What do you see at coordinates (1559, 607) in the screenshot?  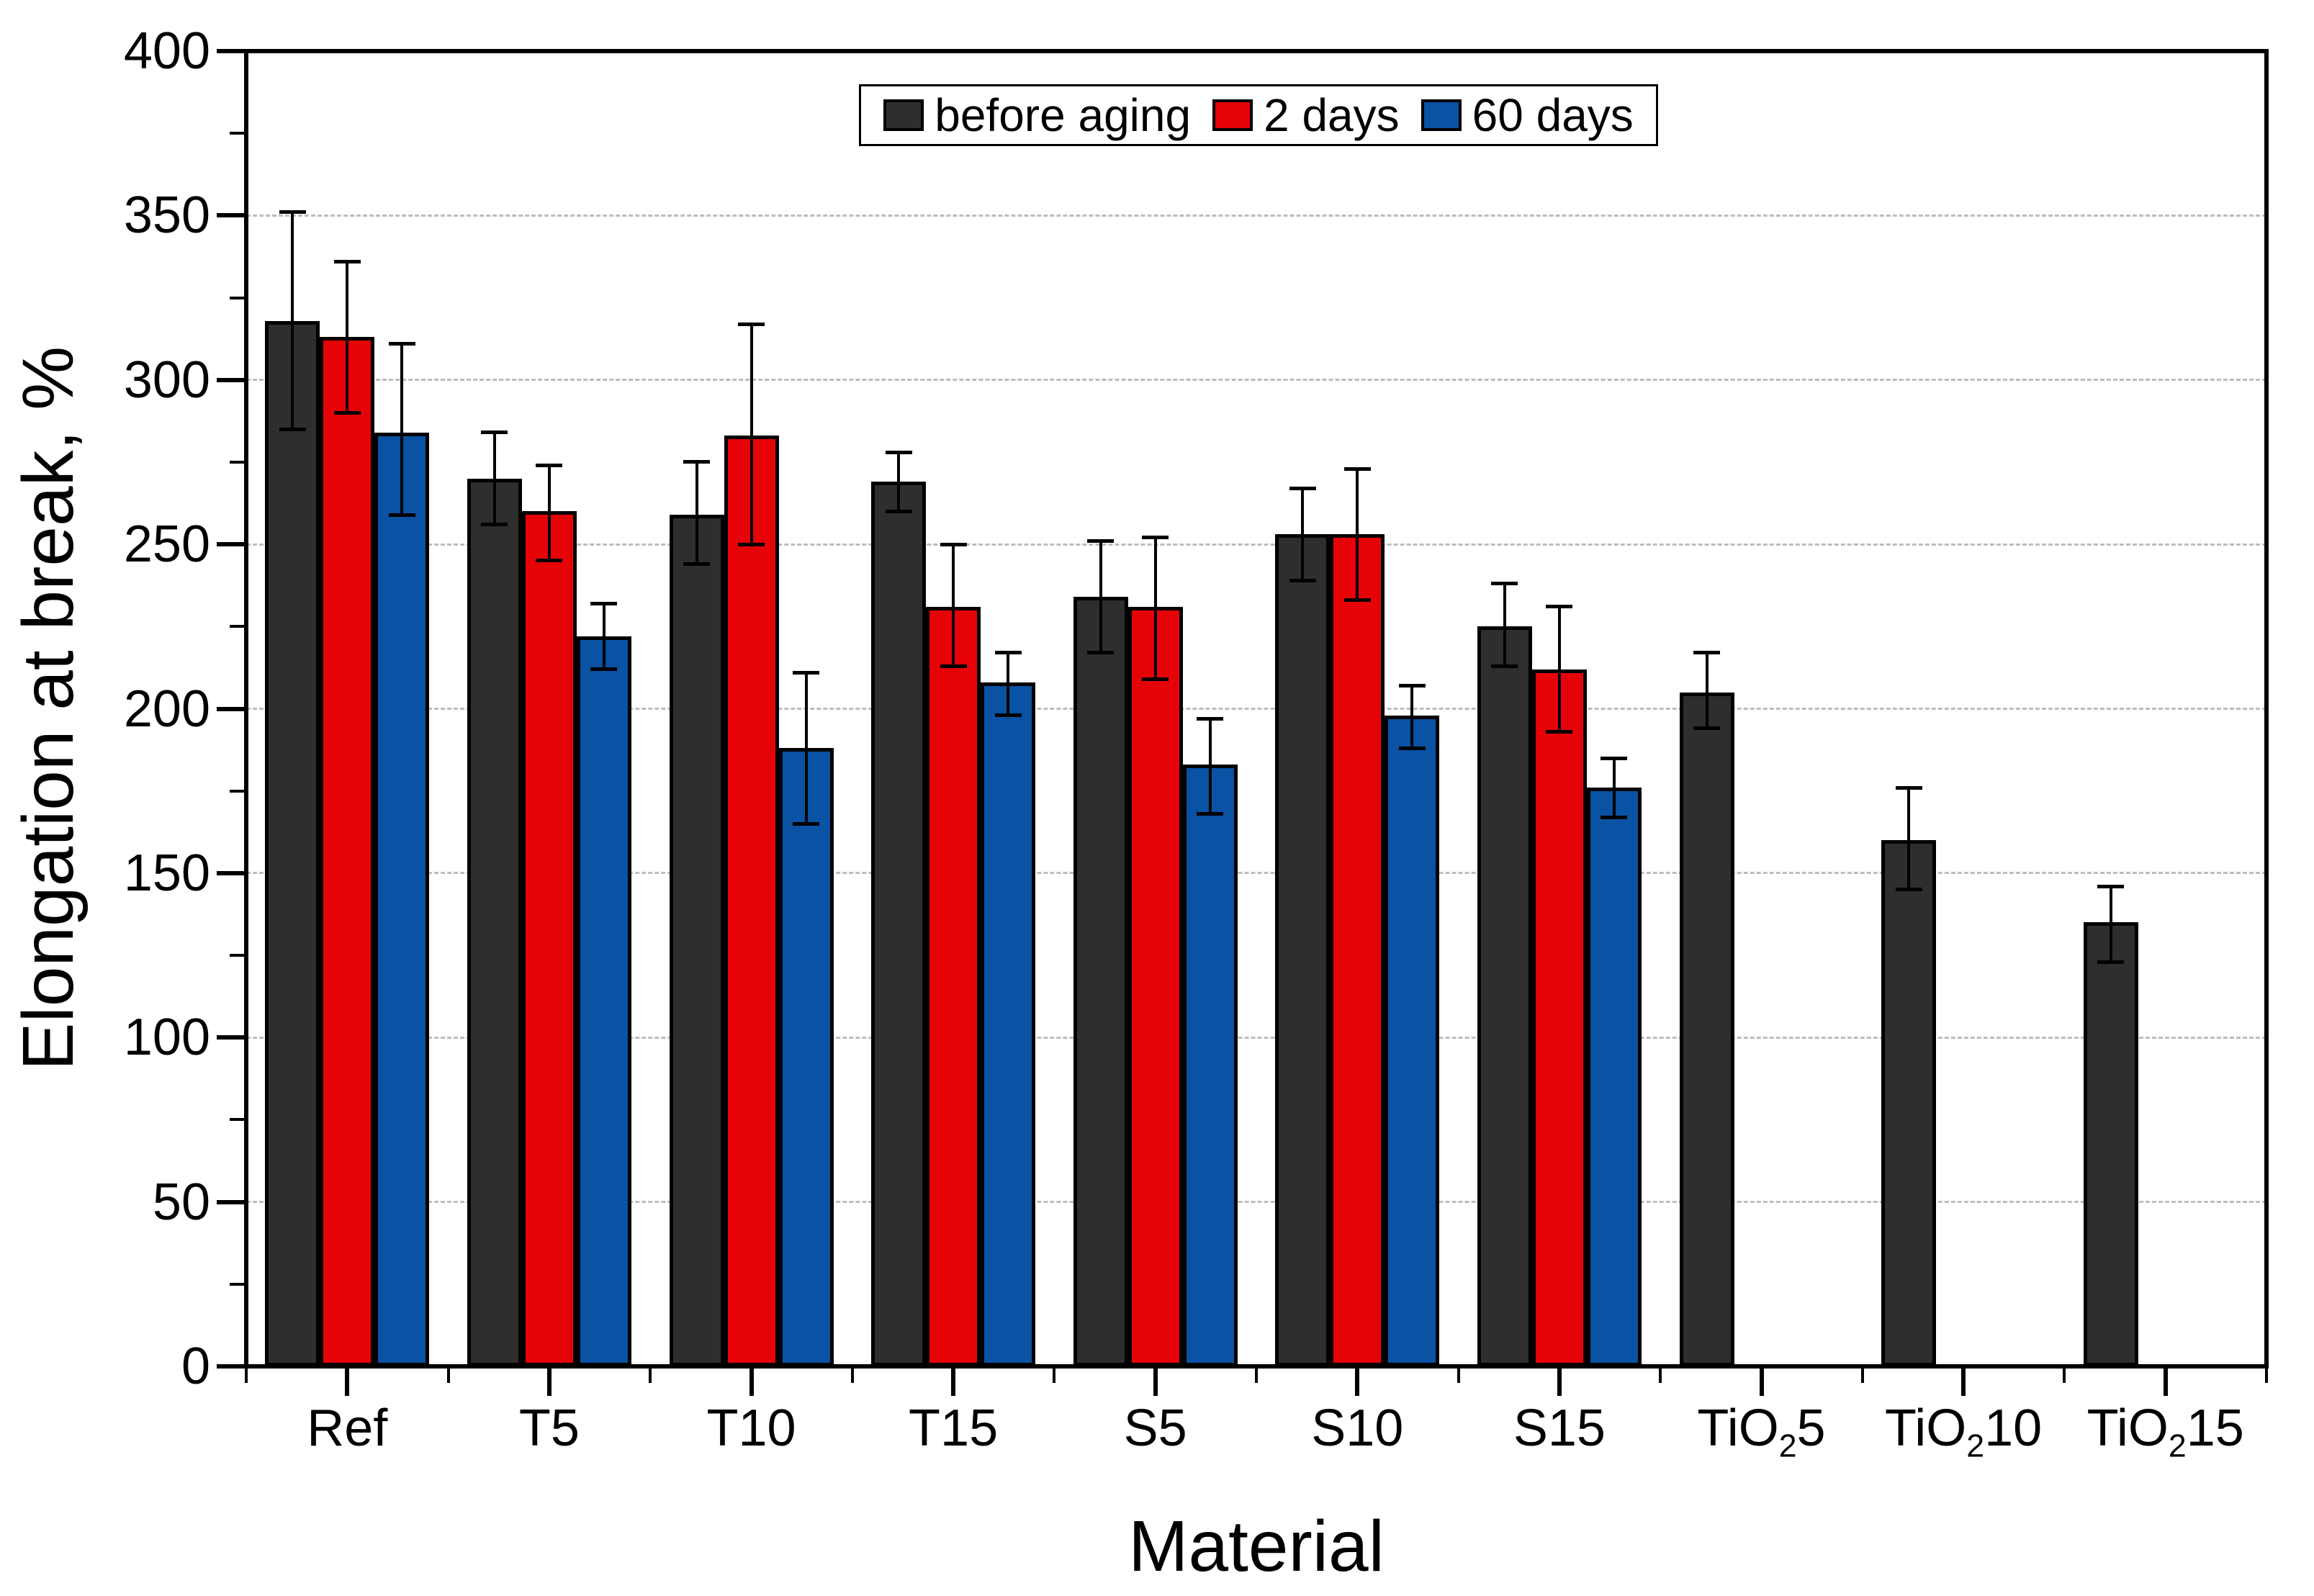 I see `error-bar-cap-top-2-days-S15` at bounding box center [1559, 607].